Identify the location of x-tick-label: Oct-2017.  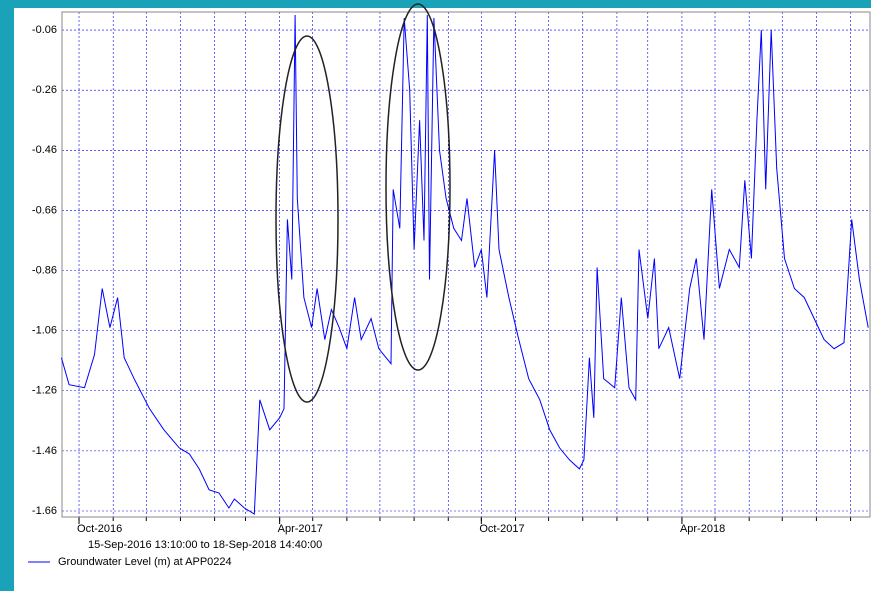
(501, 529).